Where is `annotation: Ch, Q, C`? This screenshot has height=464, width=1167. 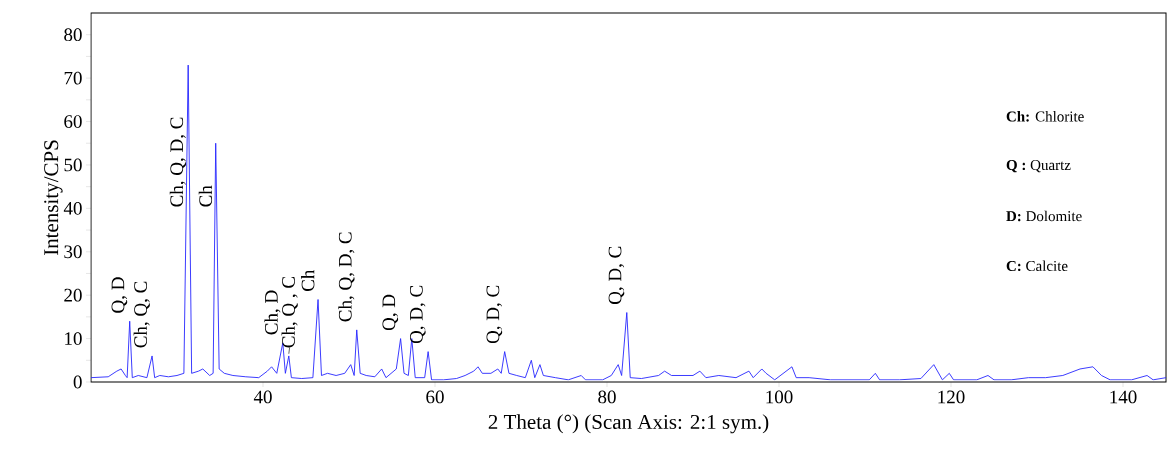
annotation: Ch, Q, C is located at coordinates (141, 314).